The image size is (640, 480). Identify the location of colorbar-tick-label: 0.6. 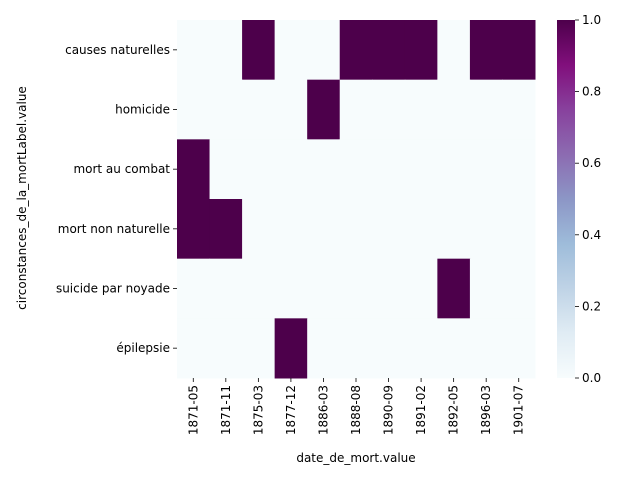
(591, 163).